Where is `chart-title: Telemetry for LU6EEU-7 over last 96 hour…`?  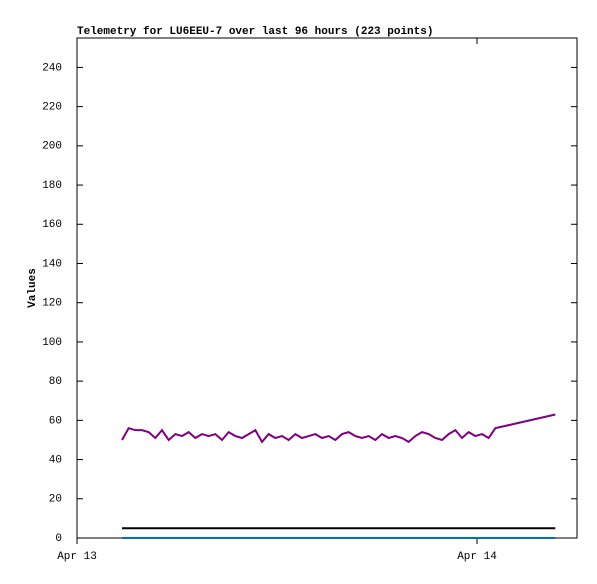 chart-title: Telemetry for LU6EEU-7 over last 96 hour… is located at coordinates (255, 32).